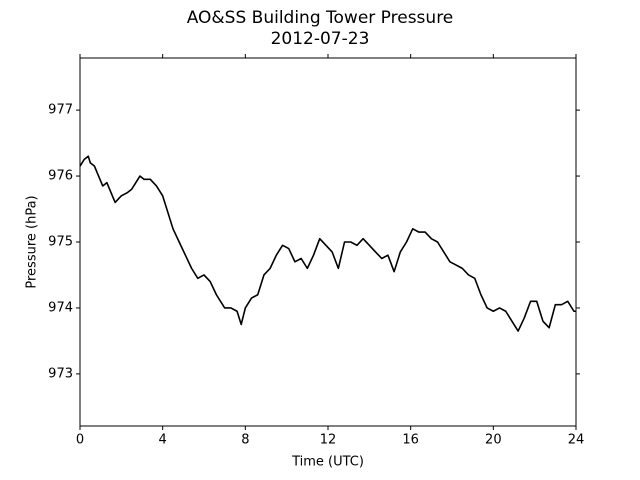 The image size is (640, 480). I want to click on y-tick-label: 977, so click(60, 110).